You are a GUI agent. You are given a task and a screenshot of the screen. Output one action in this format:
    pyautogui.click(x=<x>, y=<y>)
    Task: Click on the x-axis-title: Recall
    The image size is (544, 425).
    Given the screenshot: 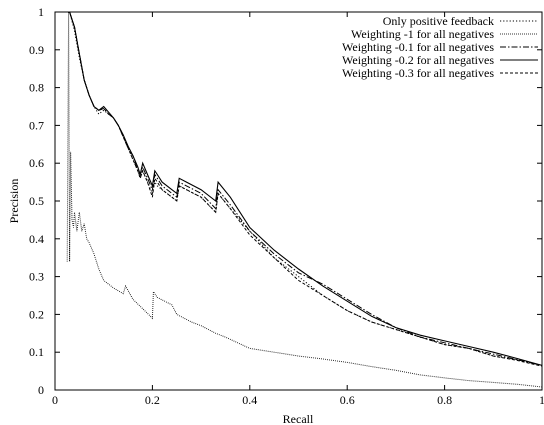 What is the action you would take?
    pyautogui.click(x=298, y=418)
    